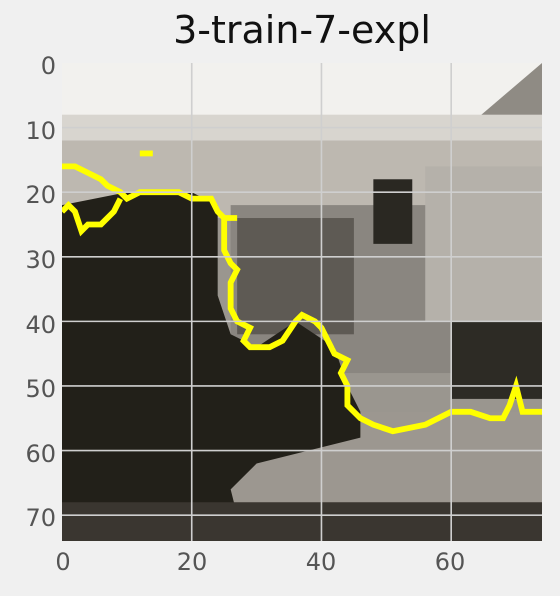  Describe the element at coordinates (302, 521) in the screenshot. I see `bottom-shadow` at that location.